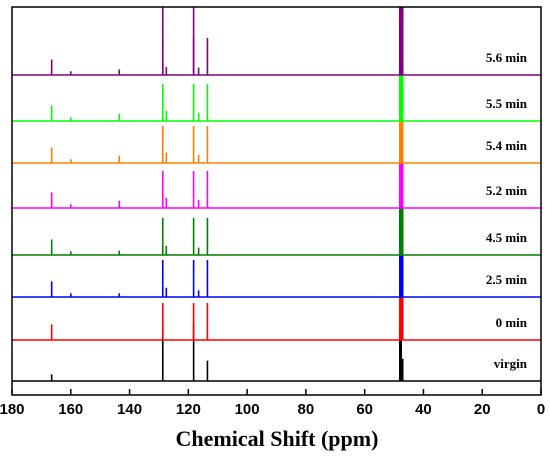  What do you see at coordinates (512, 322) in the screenshot?
I see `trace-label: 0 min` at bounding box center [512, 322].